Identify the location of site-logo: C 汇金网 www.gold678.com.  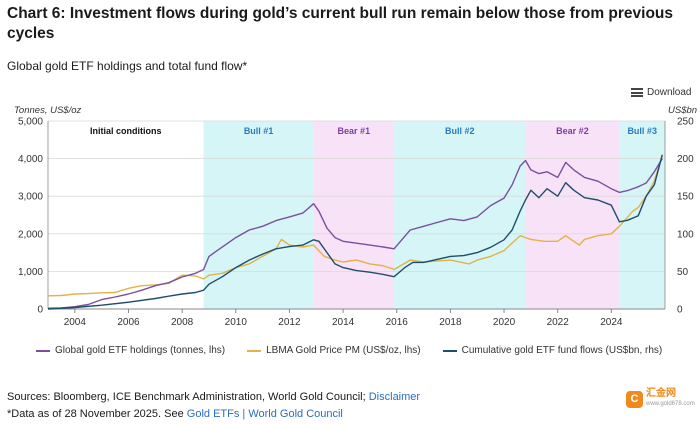
(660, 399).